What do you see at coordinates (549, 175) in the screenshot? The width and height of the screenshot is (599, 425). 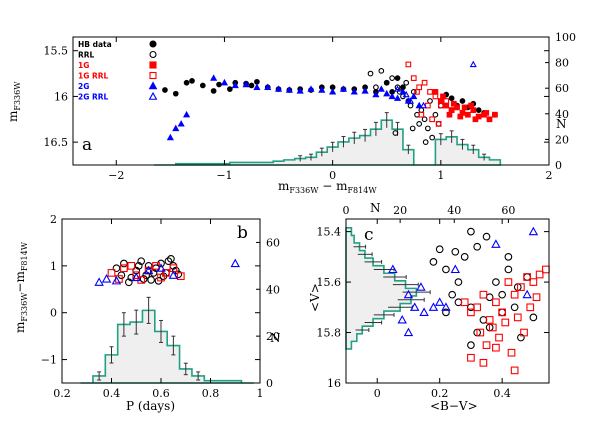 I see `x-tick-label: 2` at bounding box center [549, 175].